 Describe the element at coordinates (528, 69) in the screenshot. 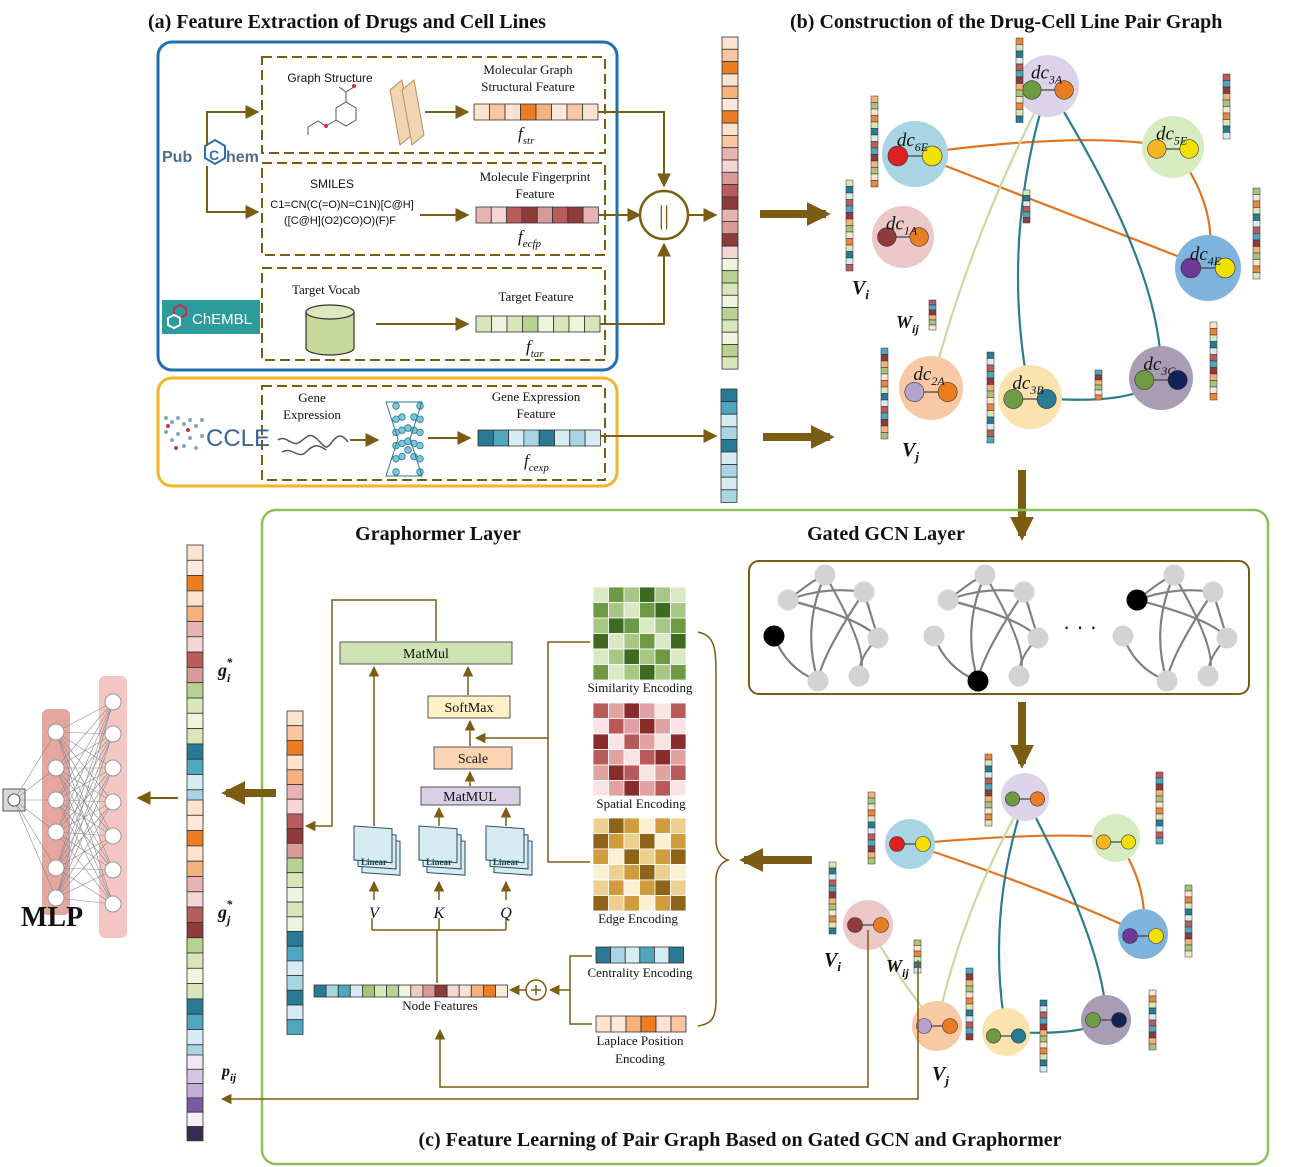

I see `mol-graph-feature-label-1: Molecular Graph` at that location.